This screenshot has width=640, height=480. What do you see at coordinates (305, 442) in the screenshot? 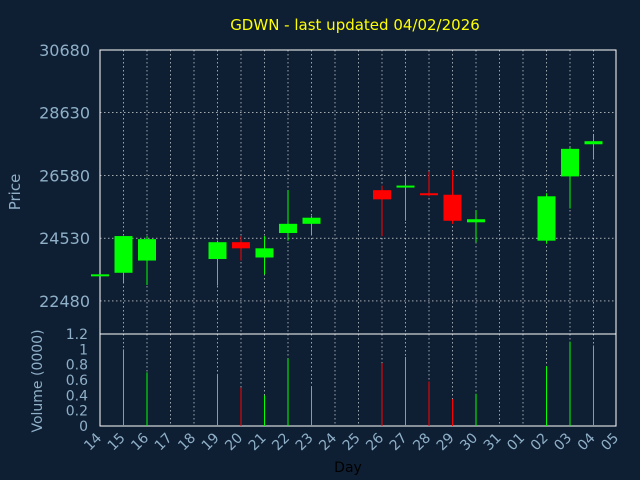
I see `x-tick-label: 23` at bounding box center [305, 442].